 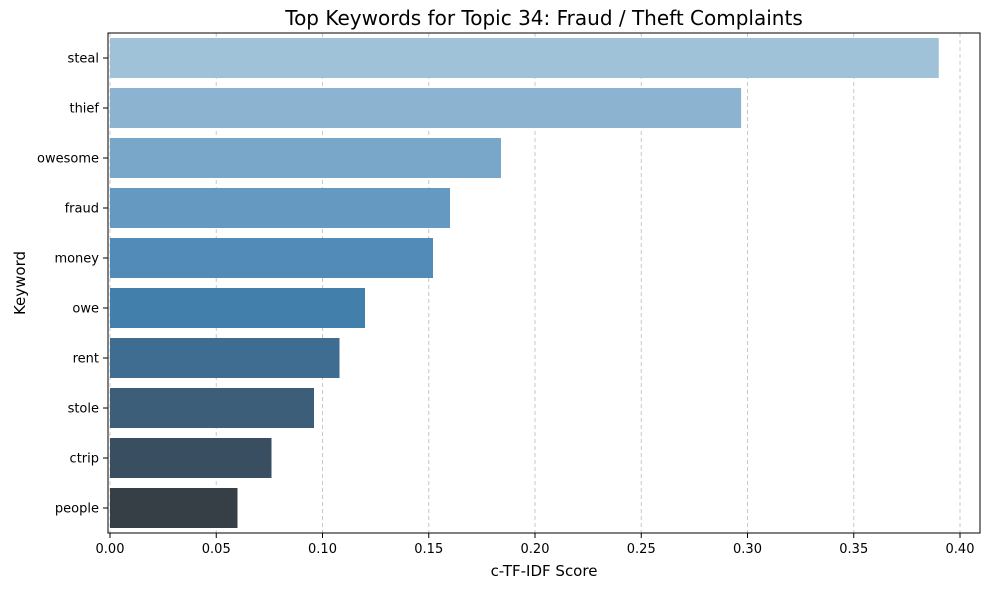 I want to click on x-ticks: 0.00 0.05 0.10 0.15 0.20 0.25 0.30 0.35 0.40, so click(x=535, y=545).